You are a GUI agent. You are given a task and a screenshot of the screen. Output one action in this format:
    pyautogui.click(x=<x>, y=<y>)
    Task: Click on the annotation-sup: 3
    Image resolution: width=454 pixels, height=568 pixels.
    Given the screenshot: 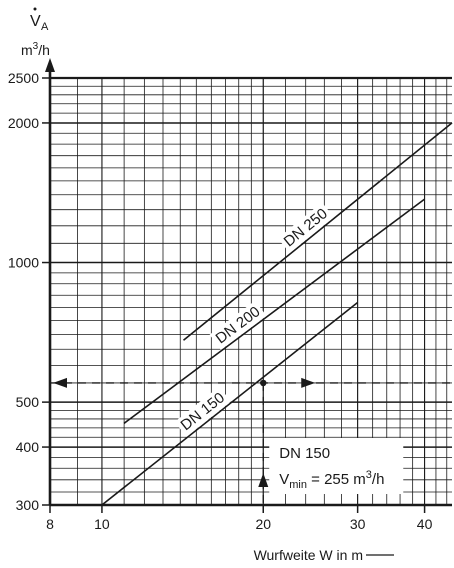 What is the action you would take?
    pyautogui.click(x=369, y=475)
    